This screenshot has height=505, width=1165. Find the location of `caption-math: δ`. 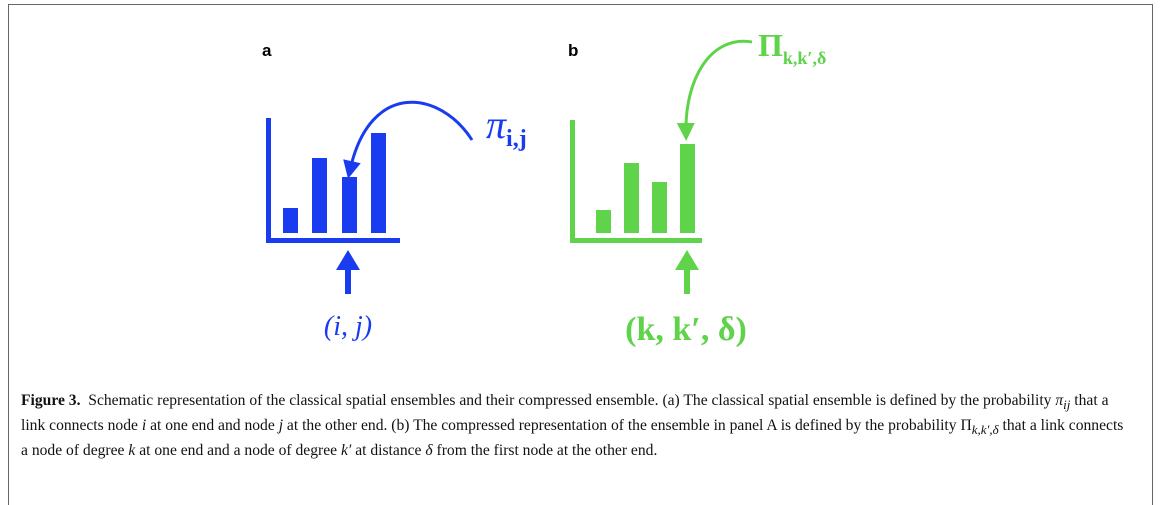

caption-math: δ is located at coordinates (429, 451).